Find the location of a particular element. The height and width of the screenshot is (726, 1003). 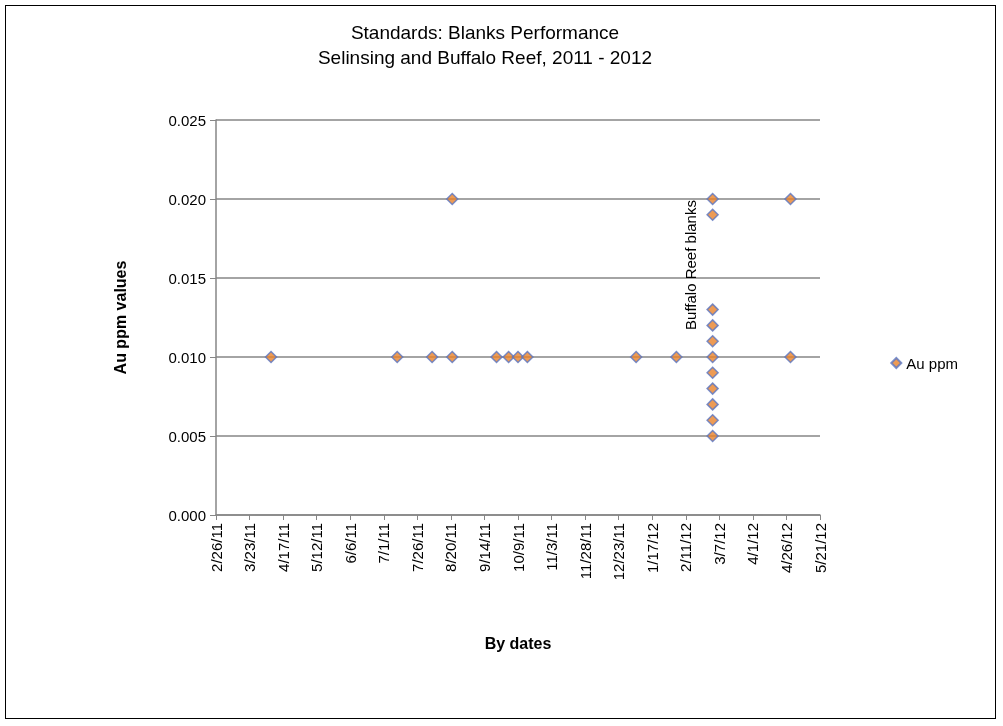

x-axis-title: By dates is located at coordinates (518, 643).